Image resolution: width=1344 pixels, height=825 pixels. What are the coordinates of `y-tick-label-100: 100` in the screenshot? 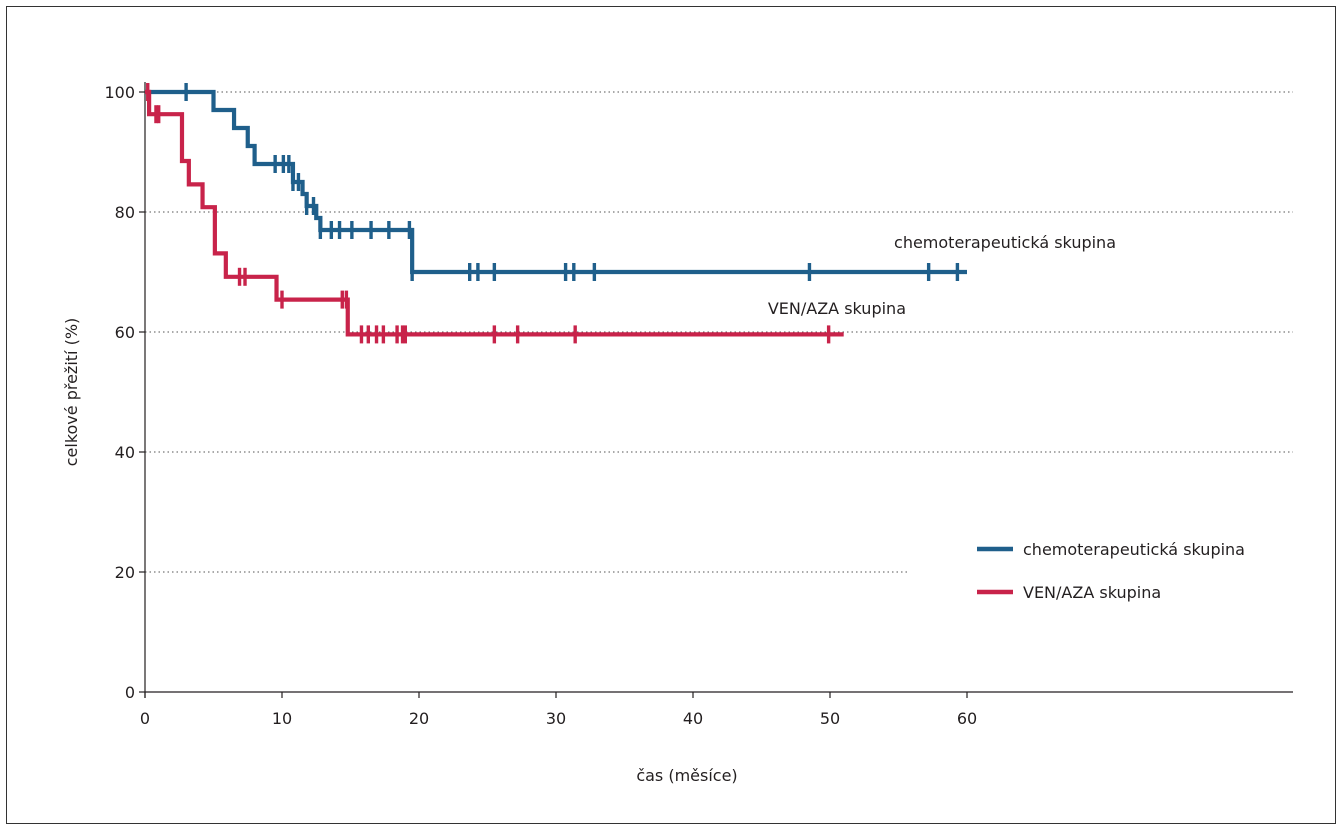 It's located at (119, 92).